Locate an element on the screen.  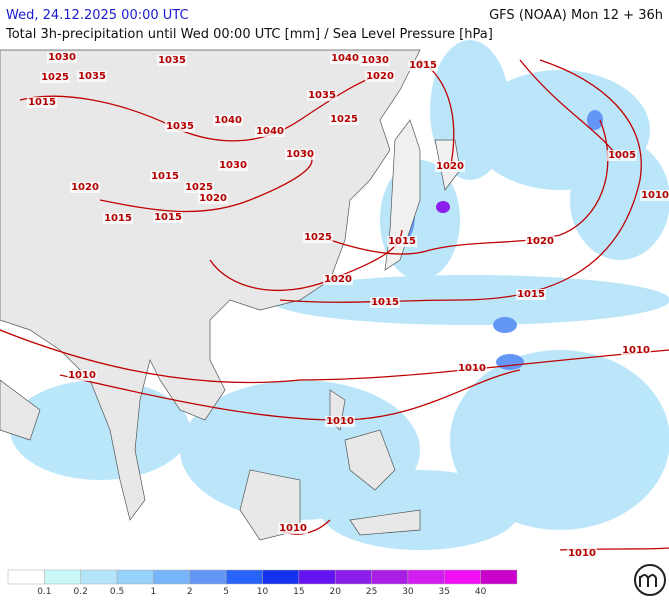
legend-label: 0.2 is located at coordinates (81, 592).